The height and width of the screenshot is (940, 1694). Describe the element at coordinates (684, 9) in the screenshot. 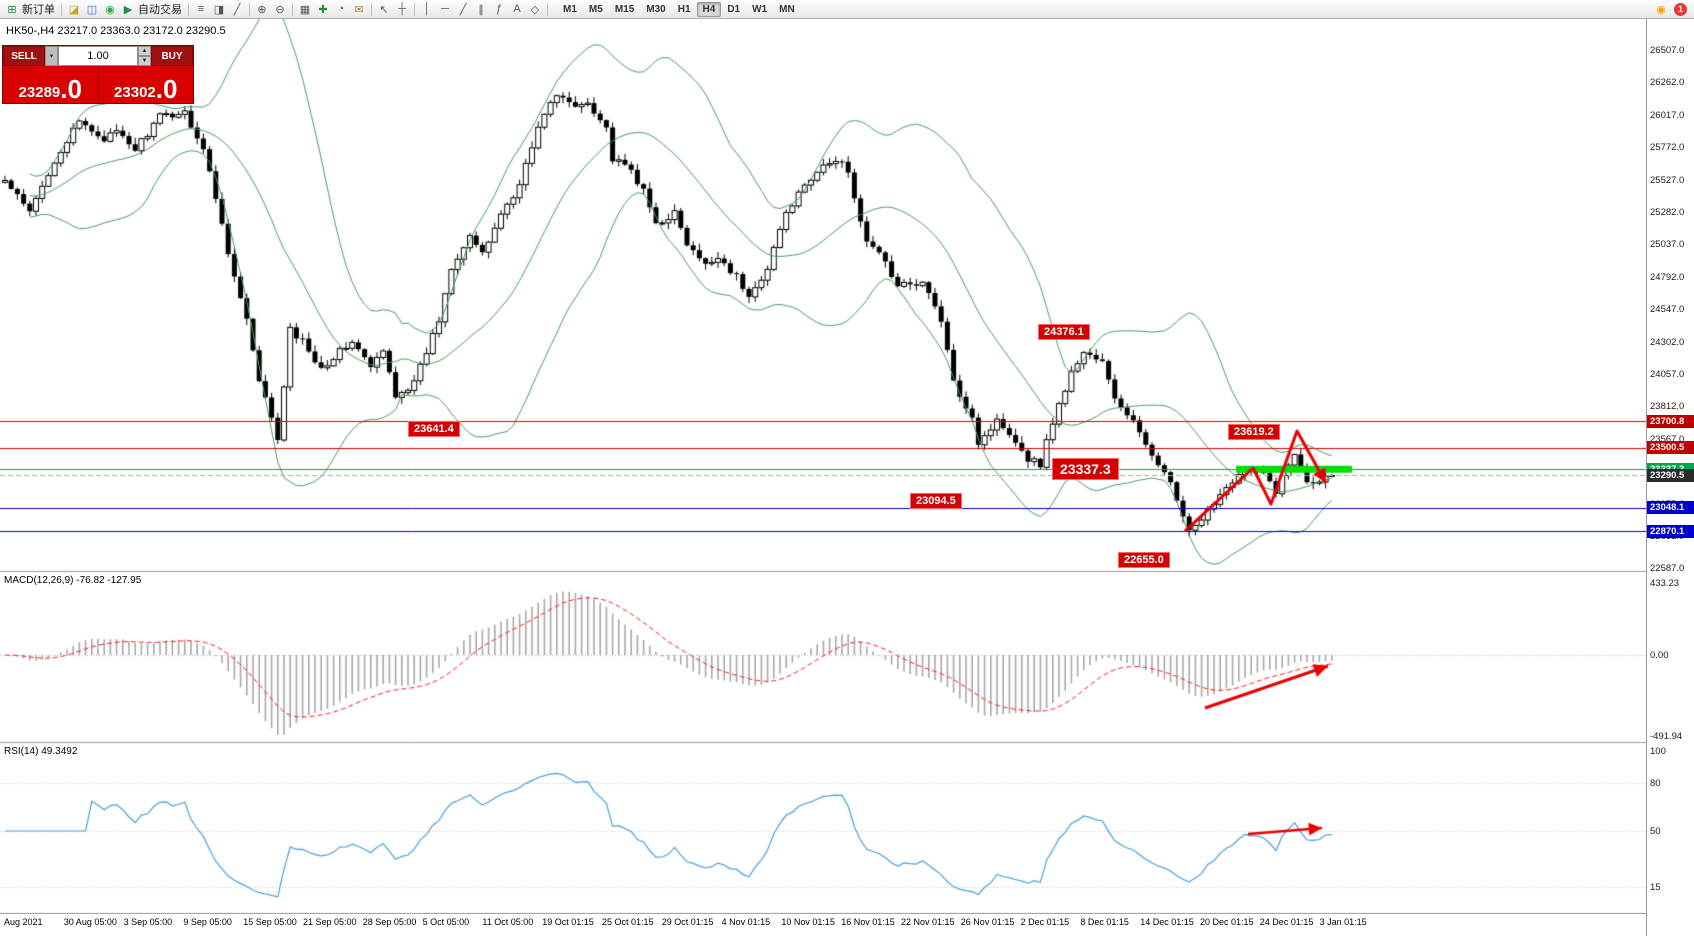

I see `timeframe-h1: H1` at that location.